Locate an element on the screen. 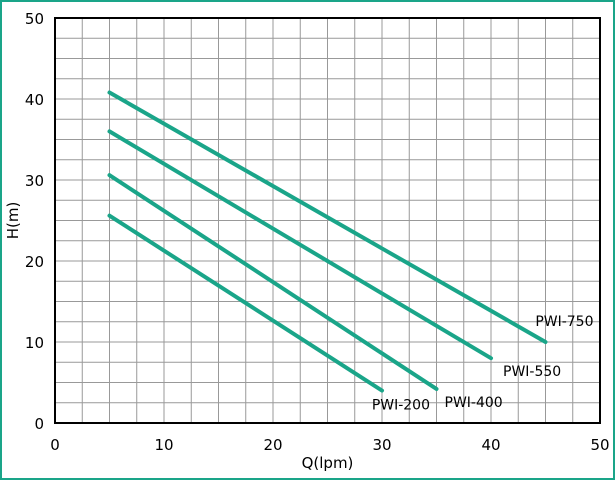 This screenshot has height=480, width=615. series-label-pwi-200: PWI-200 is located at coordinates (401, 406).